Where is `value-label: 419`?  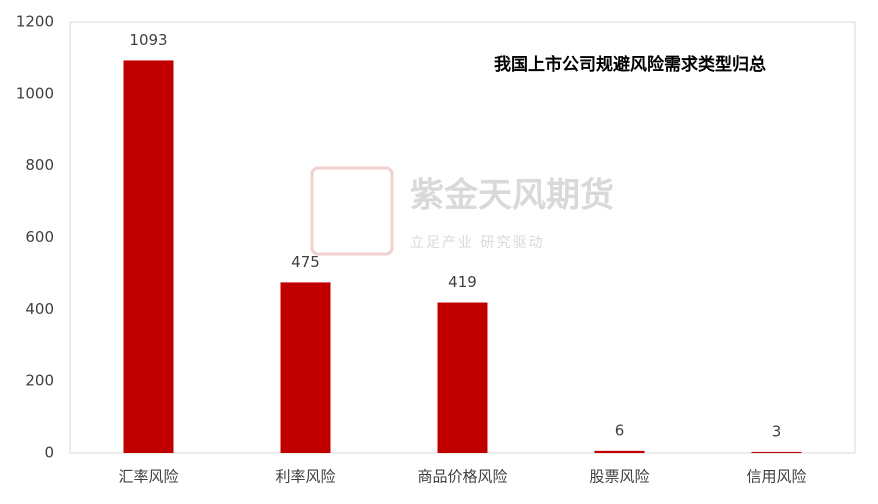
value-label: 419 is located at coordinates (462, 282).